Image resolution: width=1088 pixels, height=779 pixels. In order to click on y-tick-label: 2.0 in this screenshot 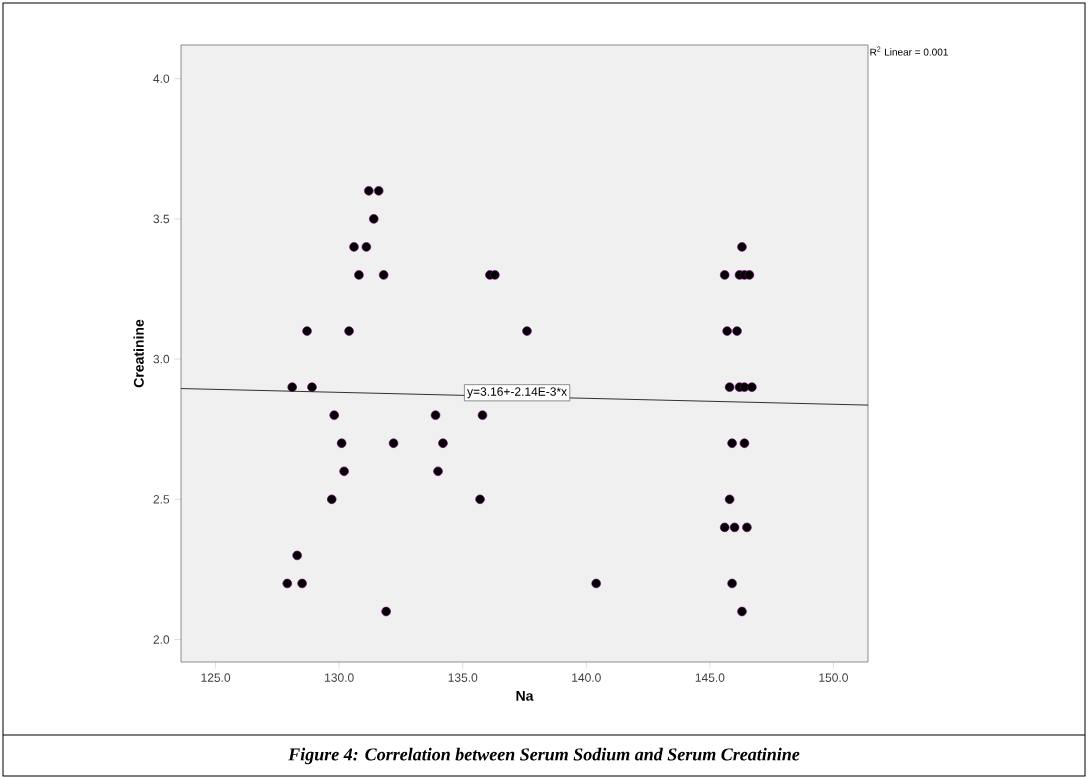, I will do `click(161, 639)`.